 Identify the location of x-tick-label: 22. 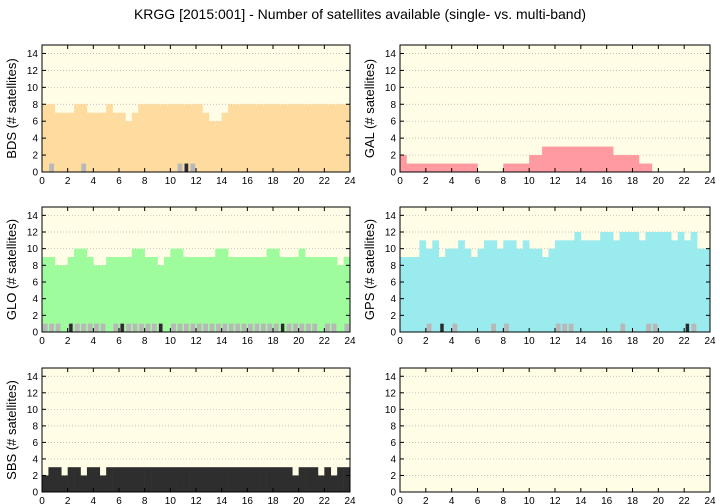
(325, 341).